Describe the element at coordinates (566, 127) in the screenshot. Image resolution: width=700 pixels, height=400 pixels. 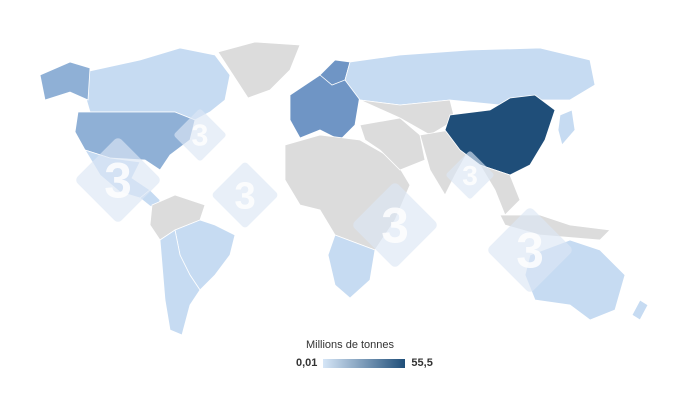
I see `region-japan` at that location.